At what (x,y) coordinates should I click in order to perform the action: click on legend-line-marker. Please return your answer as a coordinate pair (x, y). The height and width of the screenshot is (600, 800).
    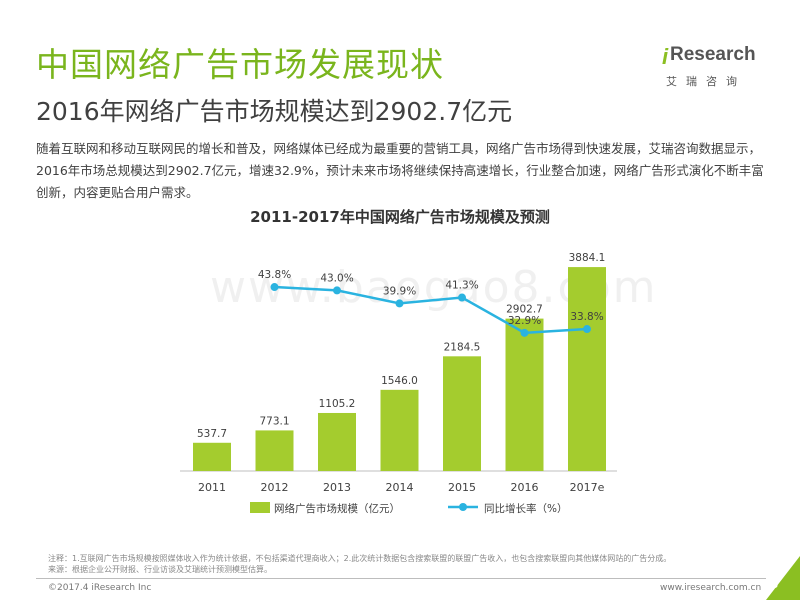
    Looking at the image, I should click on (463, 507).